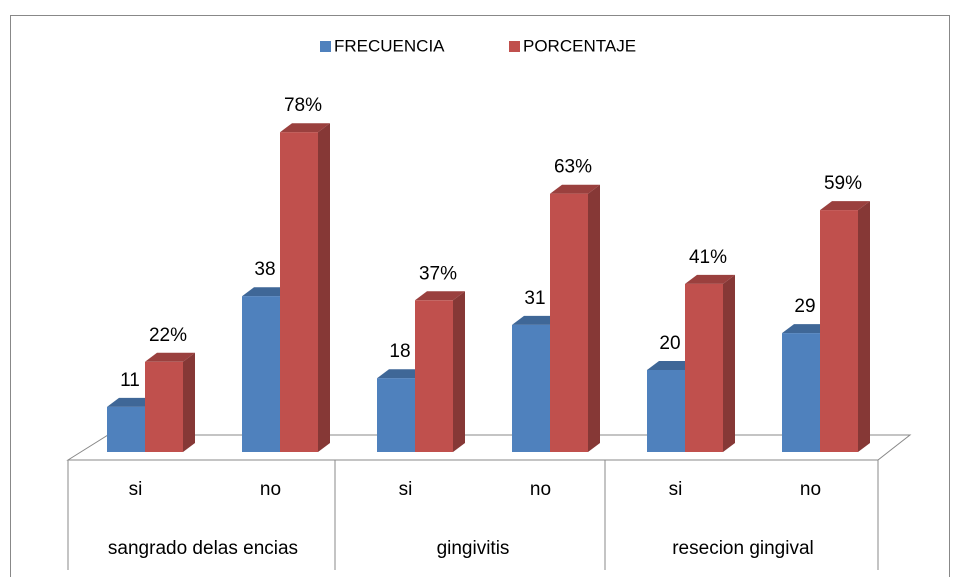  I want to click on legend-label: PORCENTAJE, so click(579, 45).